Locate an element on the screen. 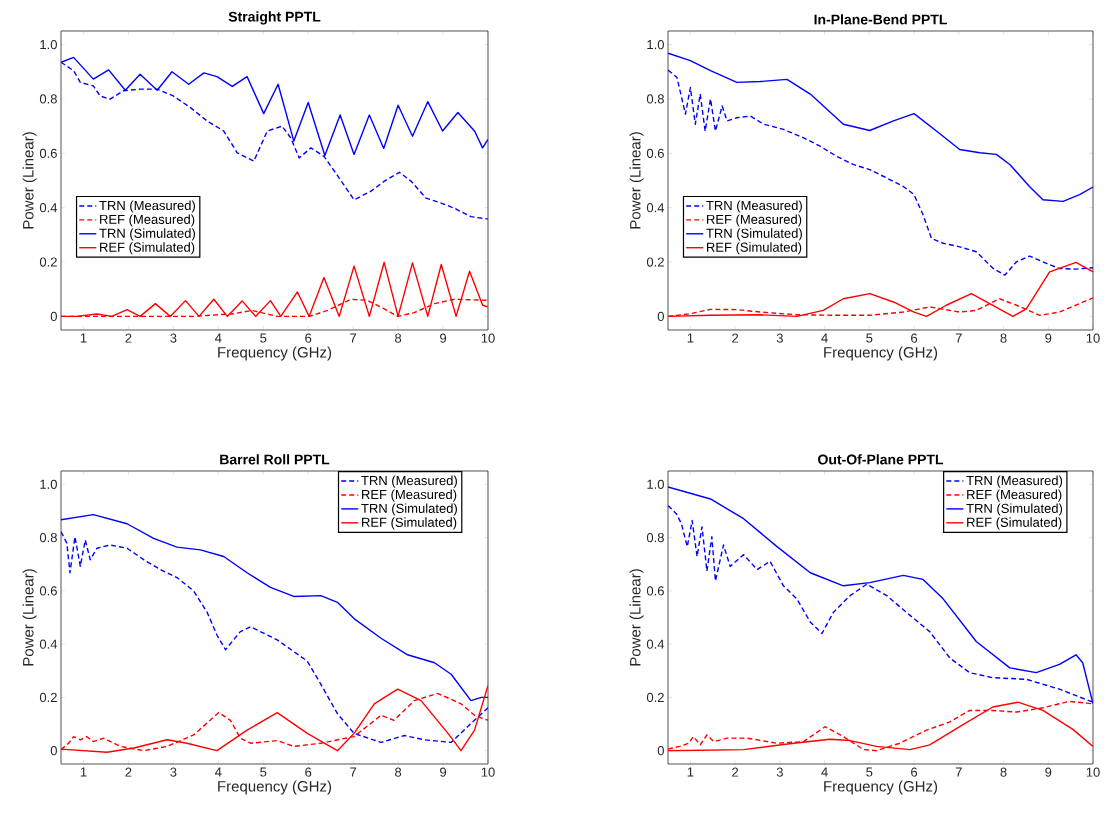 The height and width of the screenshot is (819, 1107). chart-title: In-Plane-Bend PPTL is located at coordinates (880, 19).